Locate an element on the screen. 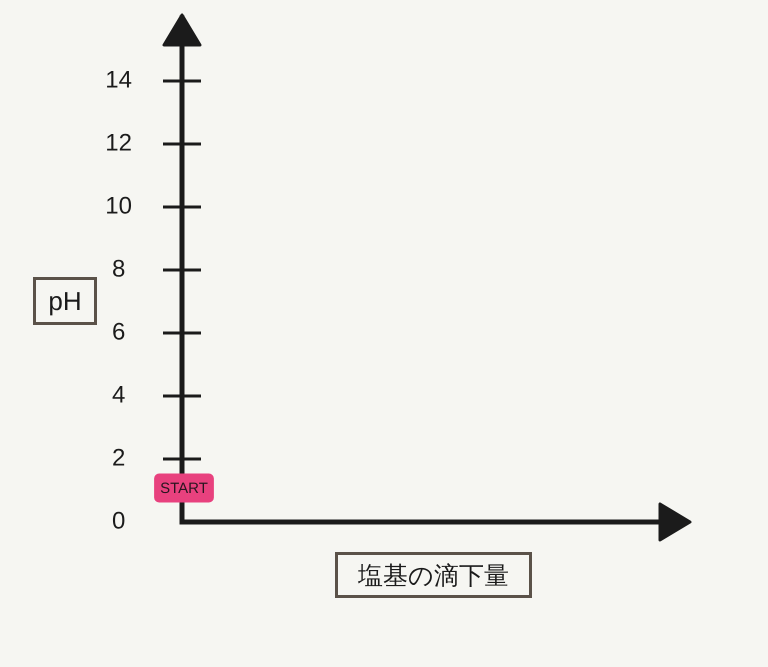 The image size is (768, 667). y-tick-label: 6 is located at coordinates (119, 332).